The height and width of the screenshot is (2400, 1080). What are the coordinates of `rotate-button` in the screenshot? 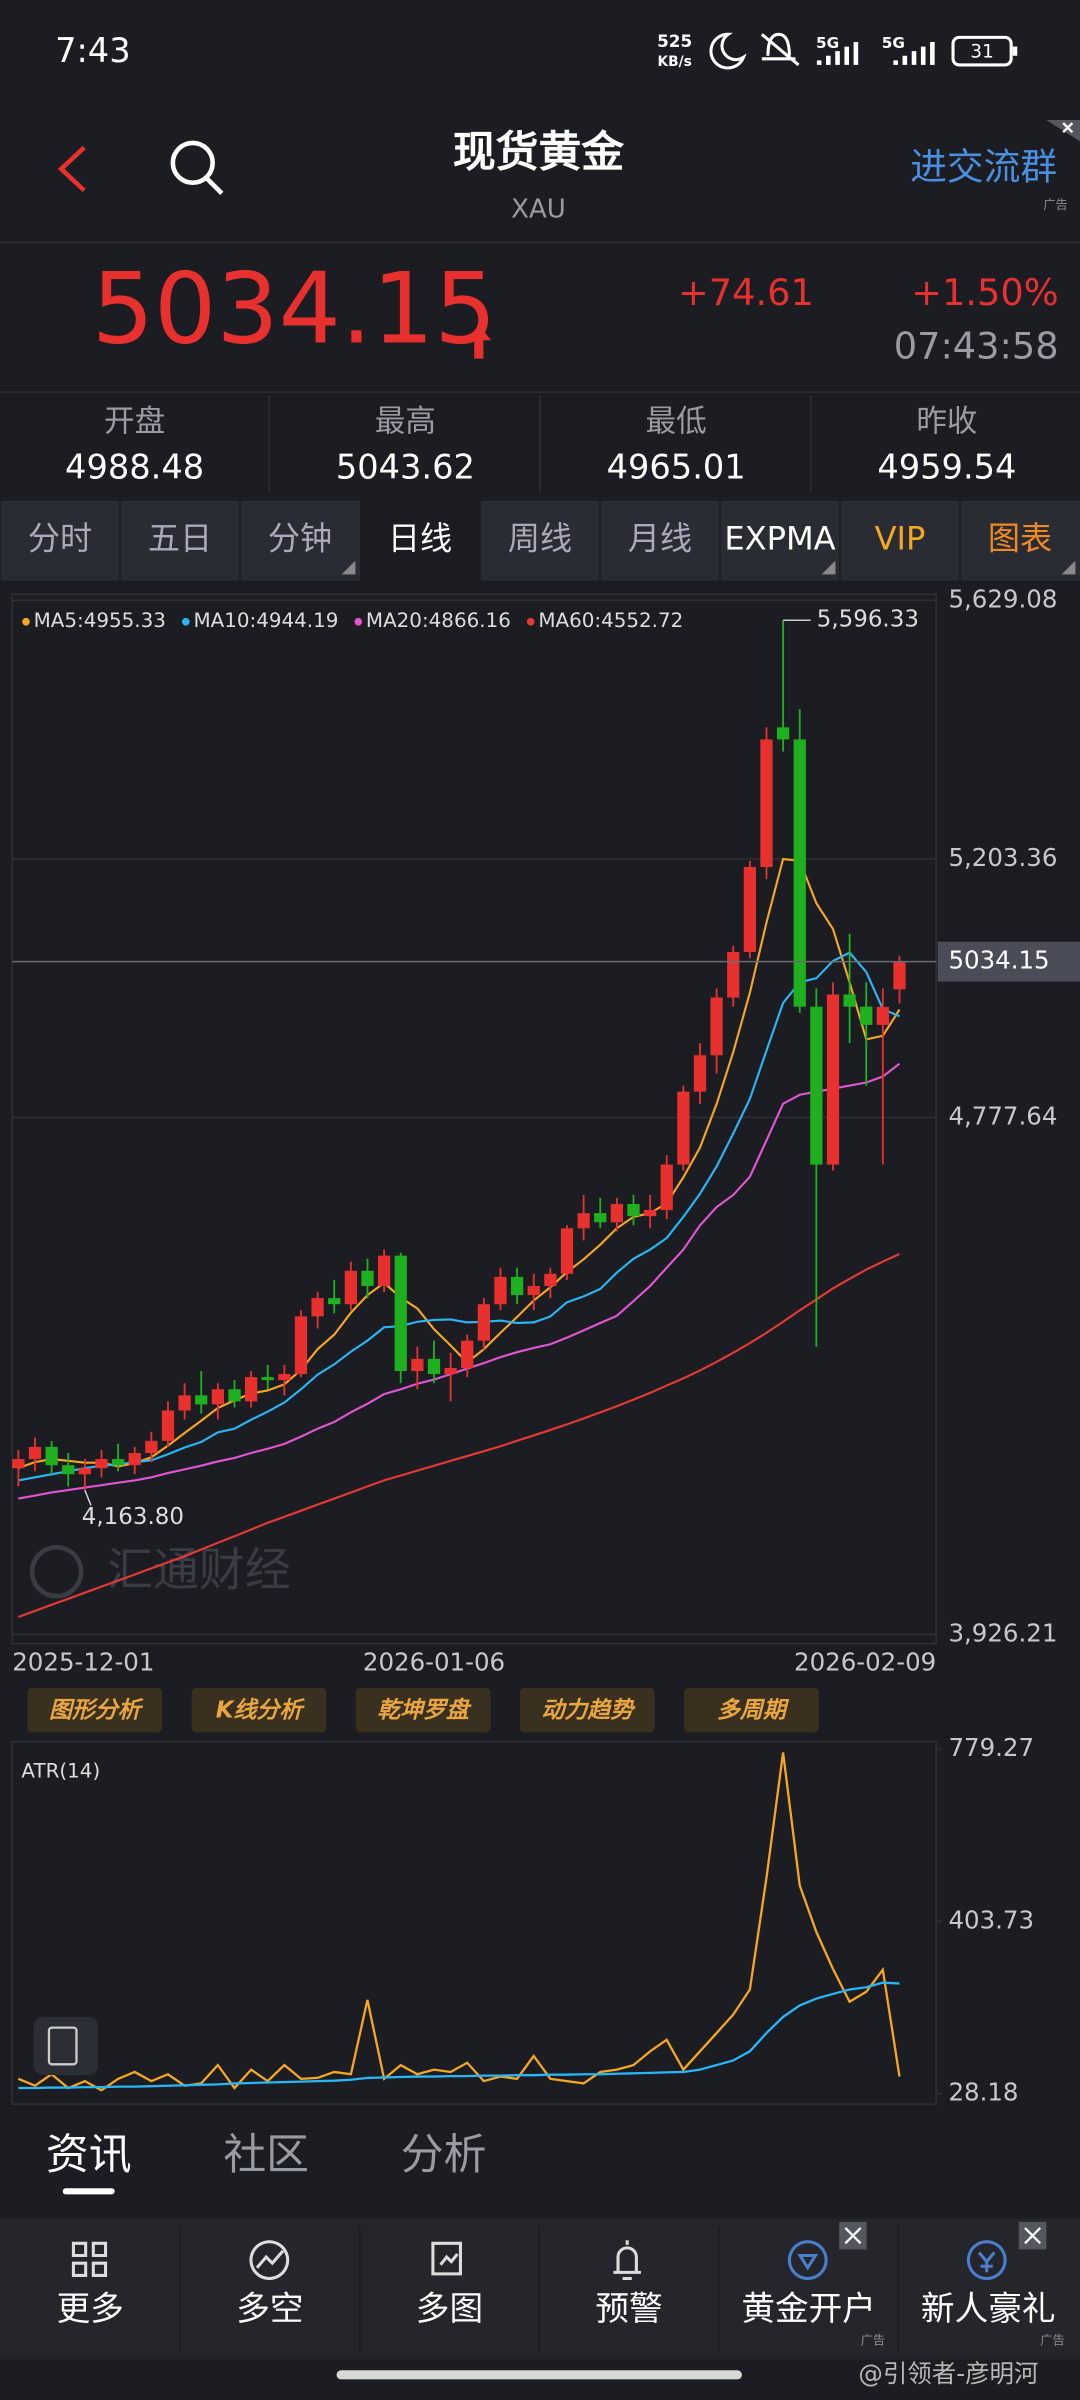 It's located at (65, 2046).